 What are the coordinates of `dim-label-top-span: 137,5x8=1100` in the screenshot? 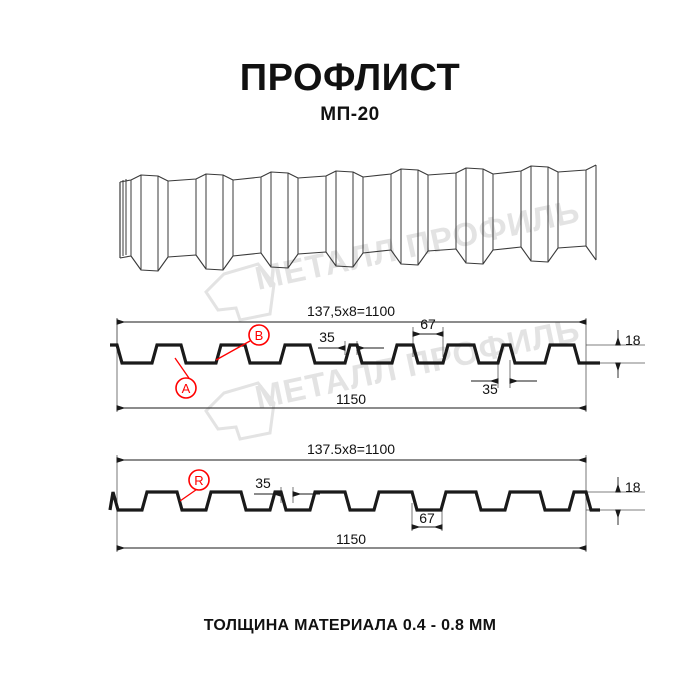 It's located at (351, 311).